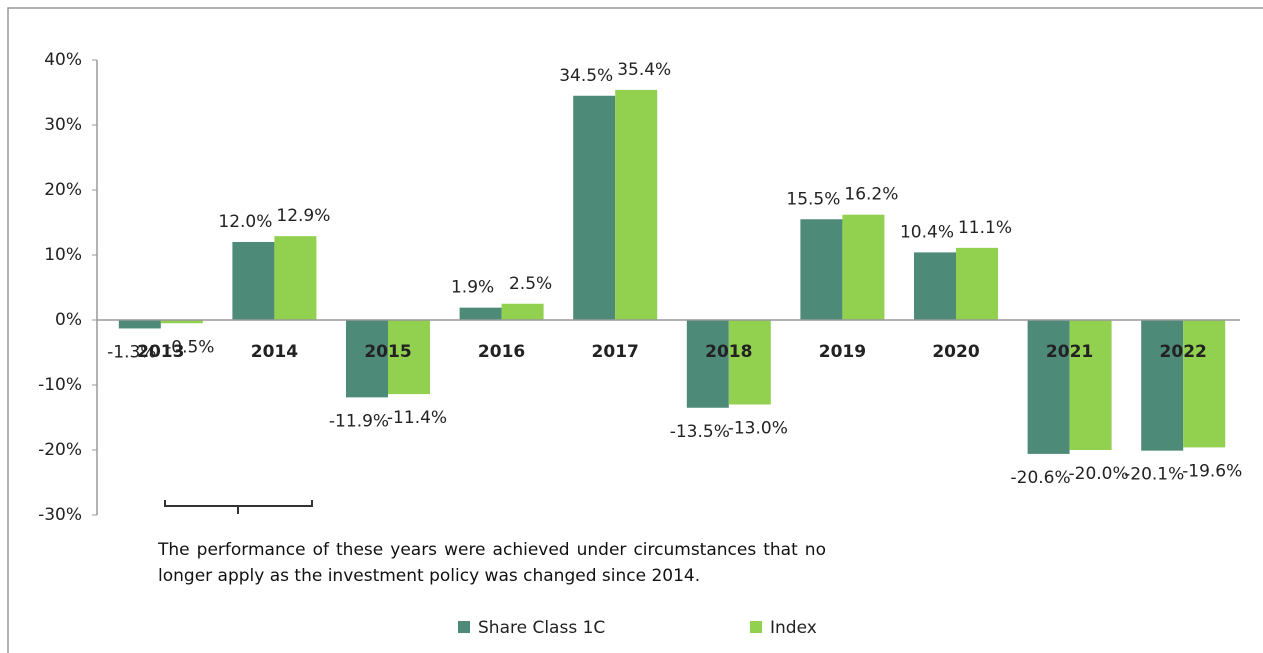  I want to click on value-label: -20.0%, so click(1099, 474).